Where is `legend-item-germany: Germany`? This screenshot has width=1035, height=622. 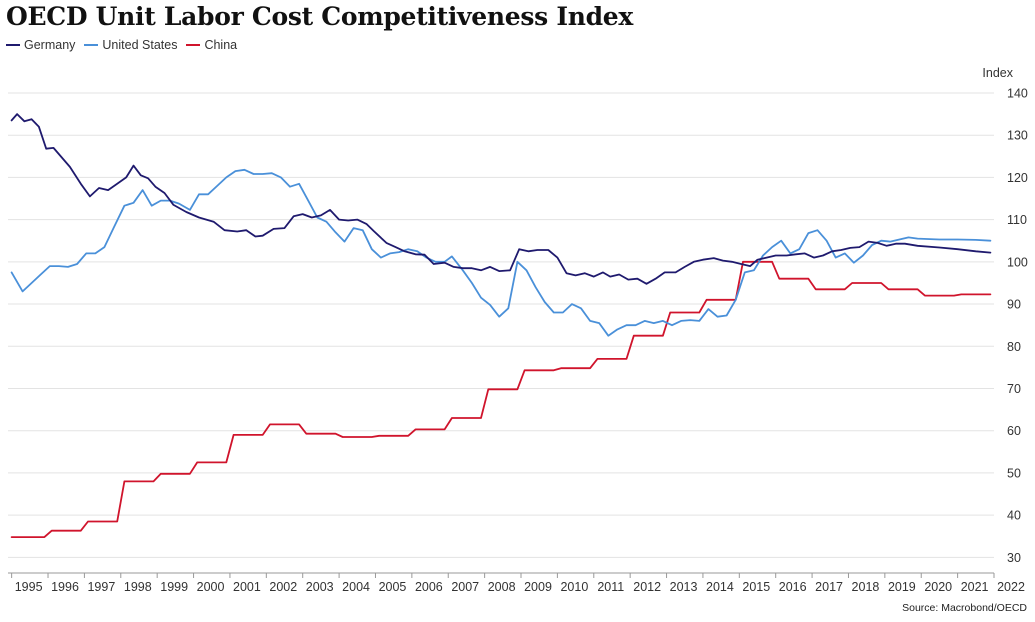 legend-item-germany: Germany is located at coordinates (40, 45).